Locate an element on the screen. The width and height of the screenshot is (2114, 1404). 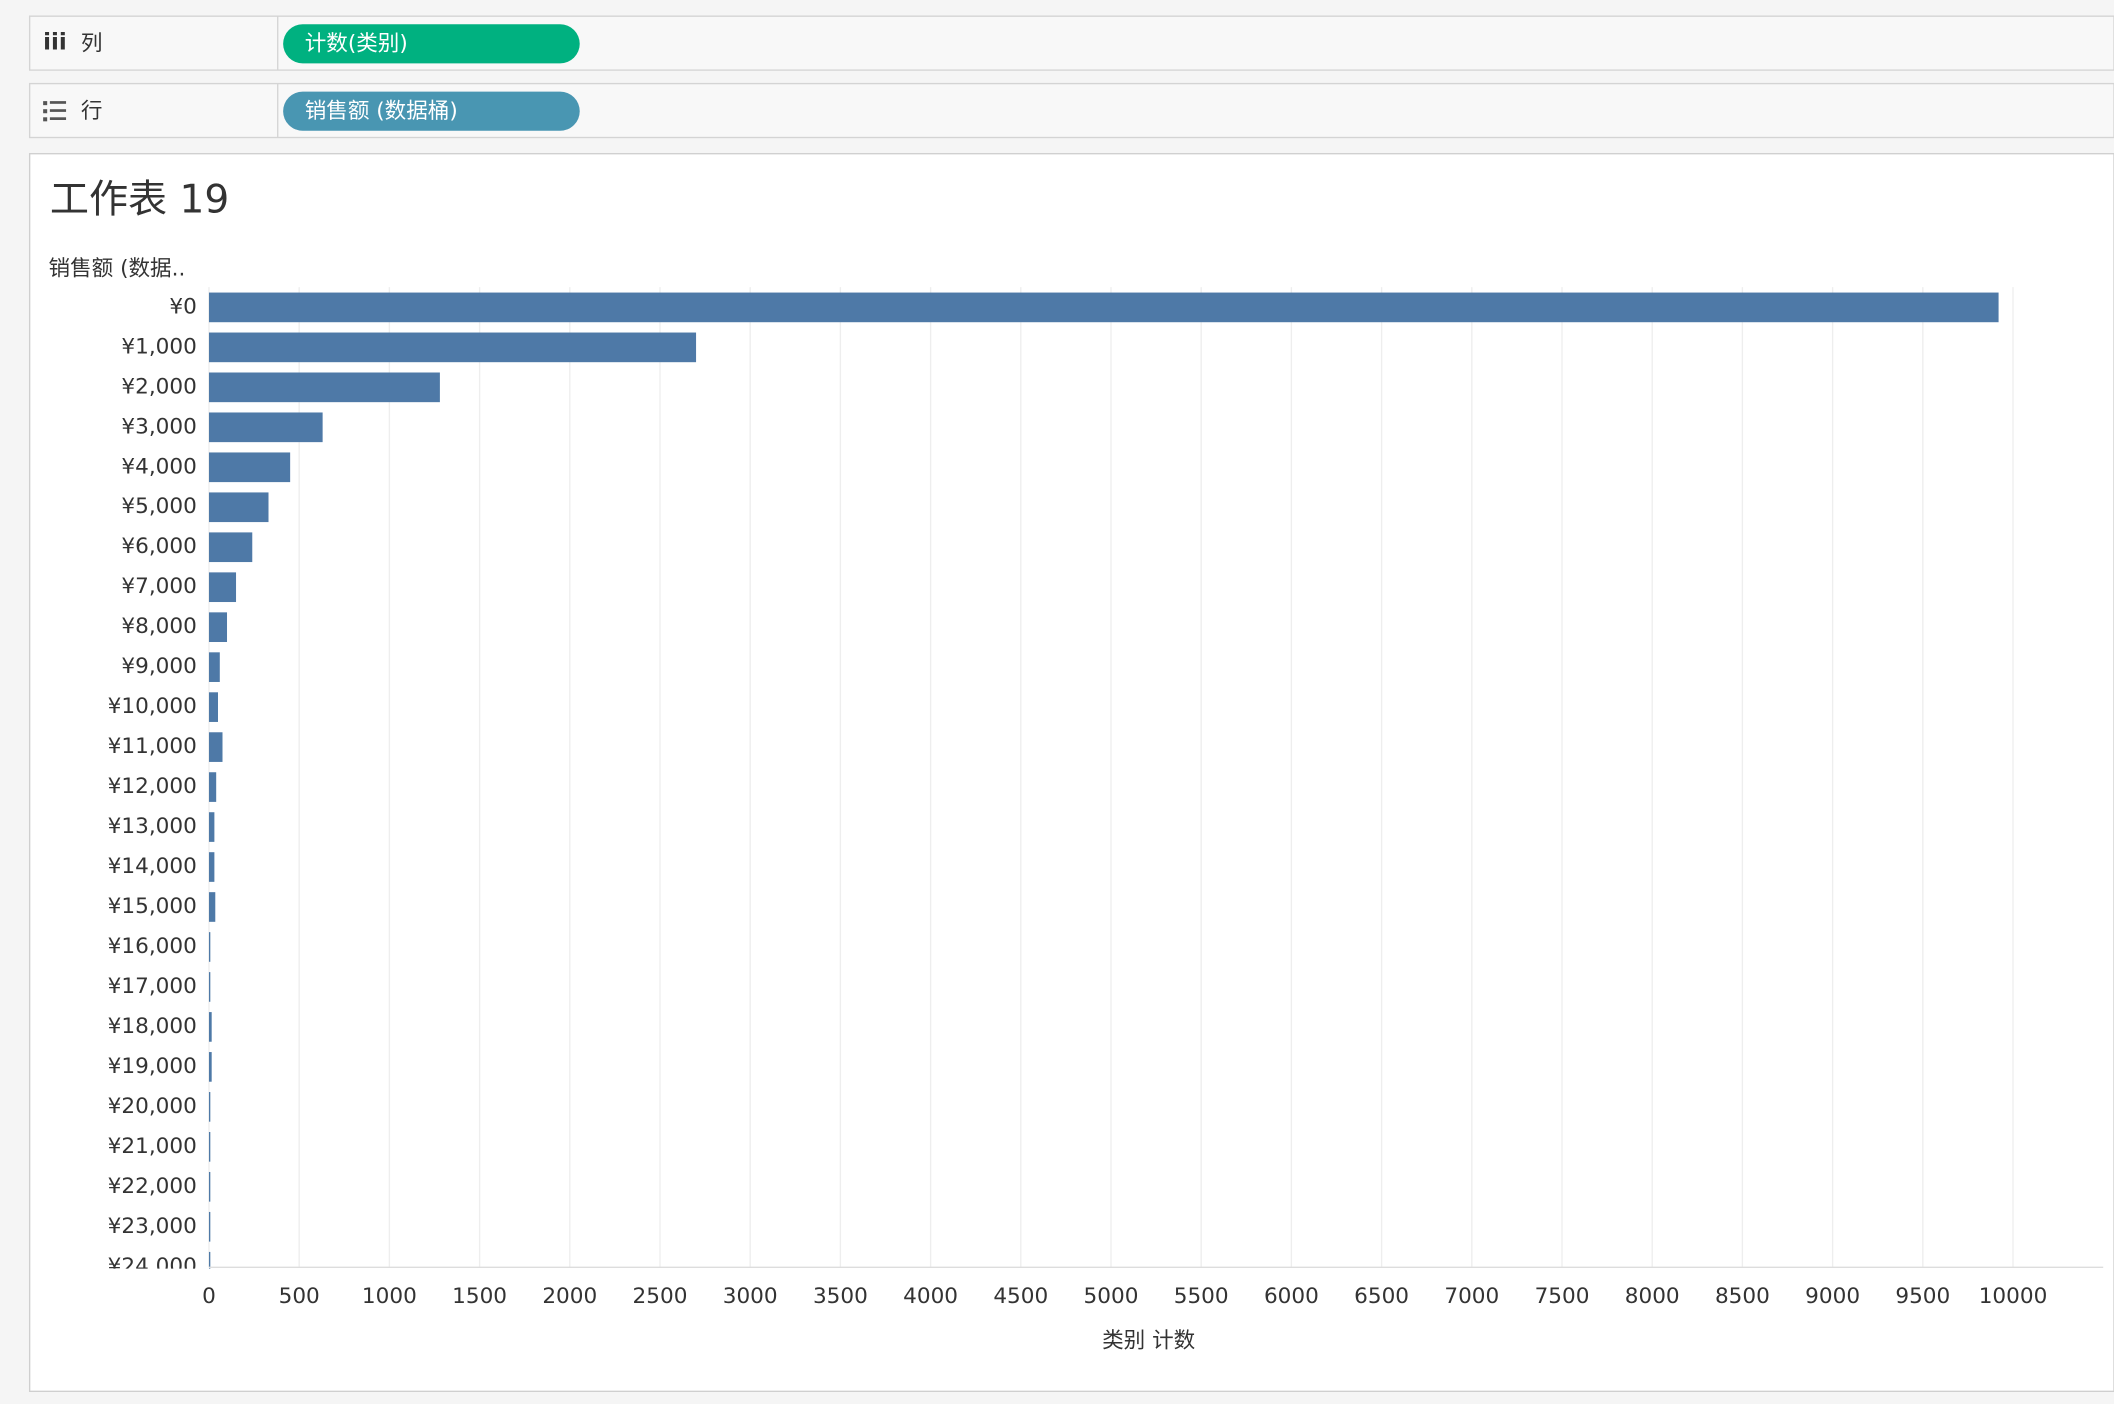
rows-pill is located at coordinates (431, 111).